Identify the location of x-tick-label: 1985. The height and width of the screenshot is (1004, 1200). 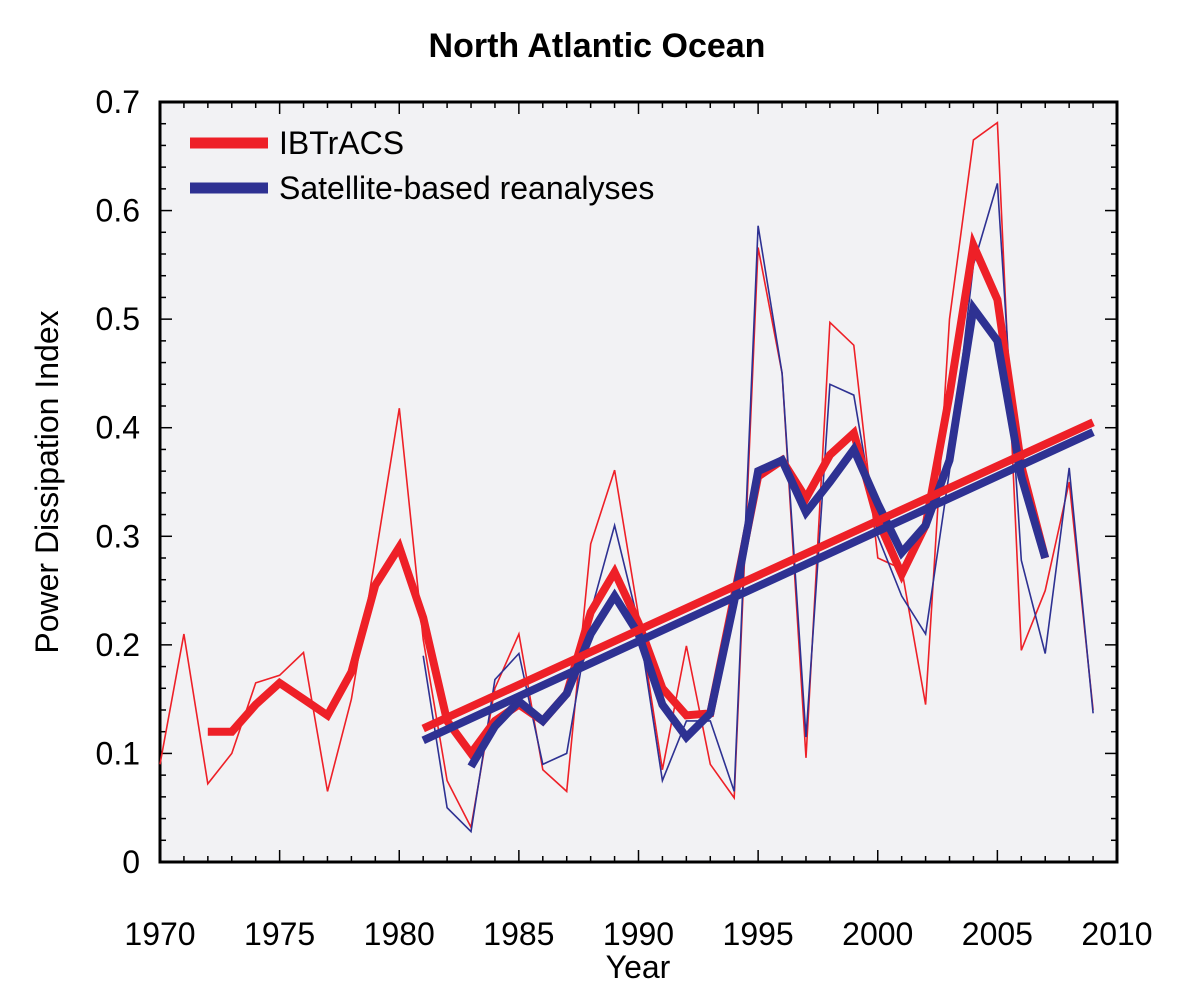
(518, 934).